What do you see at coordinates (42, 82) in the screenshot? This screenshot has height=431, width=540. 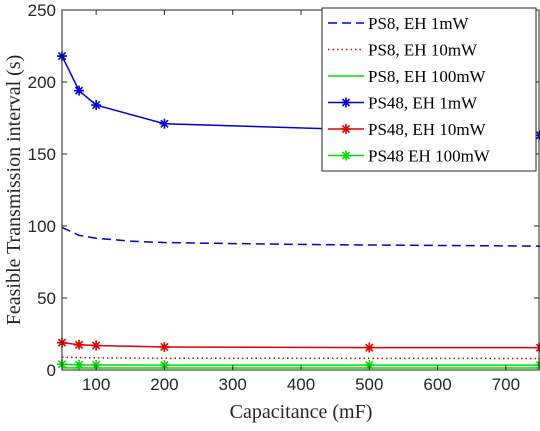 I see `y-tick-label: 200` at bounding box center [42, 82].